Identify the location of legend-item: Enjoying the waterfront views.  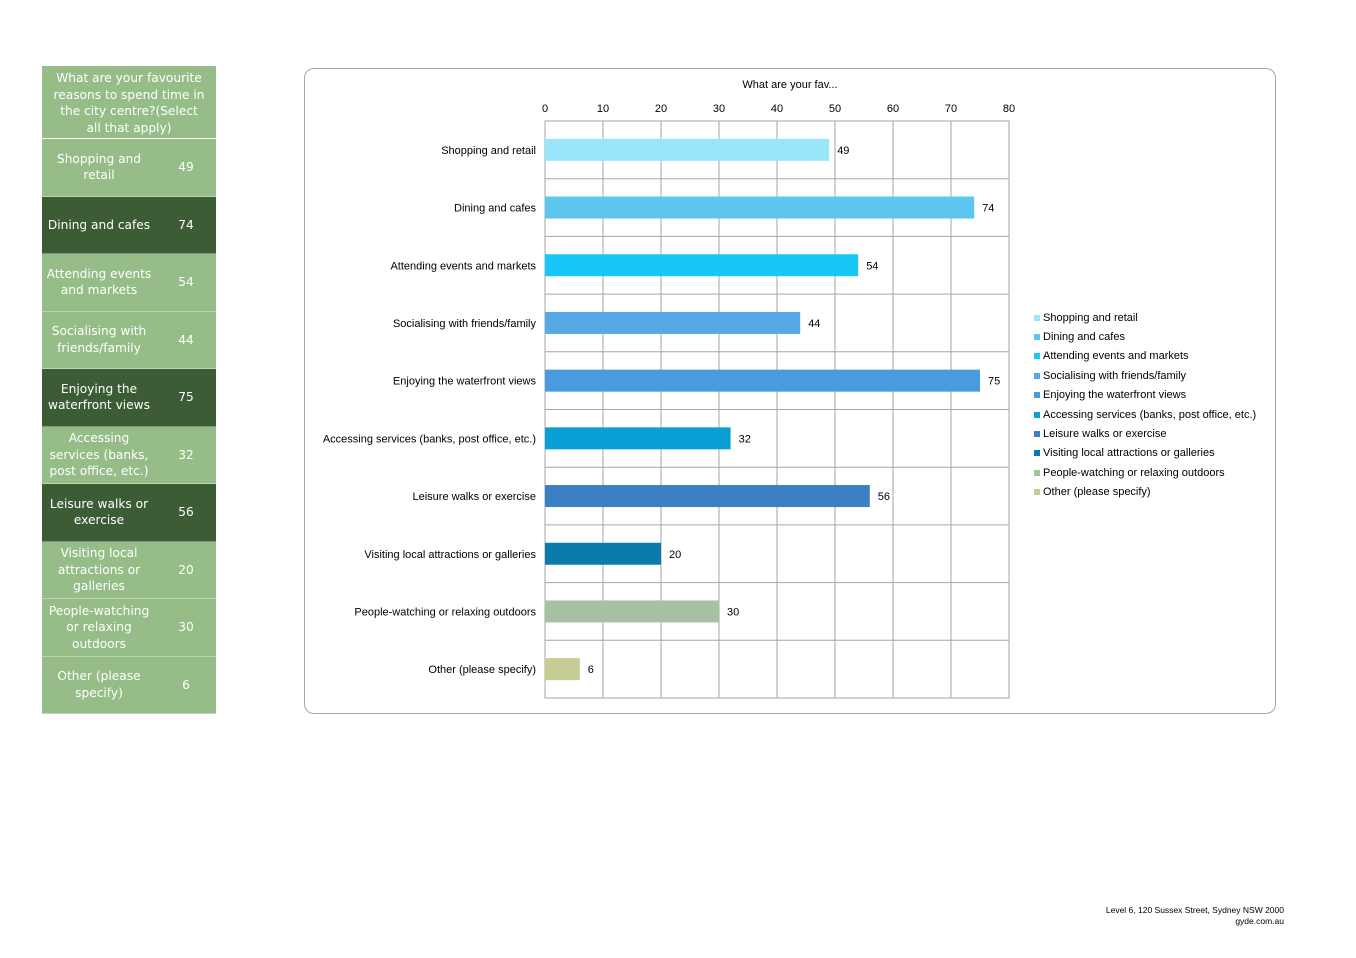
(1145, 395).